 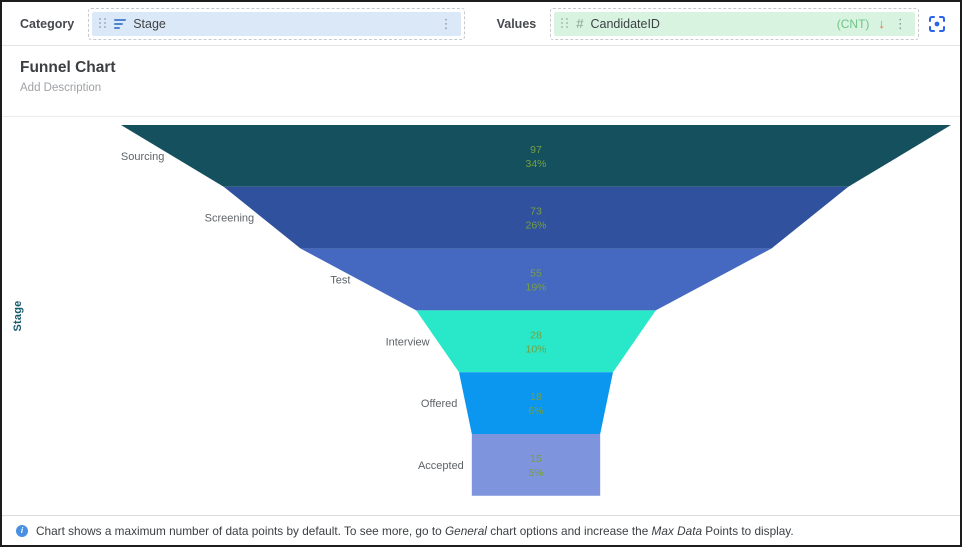 What do you see at coordinates (68, 67) in the screenshot?
I see `page-title: Funnel Chart` at bounding box center [68, 67].